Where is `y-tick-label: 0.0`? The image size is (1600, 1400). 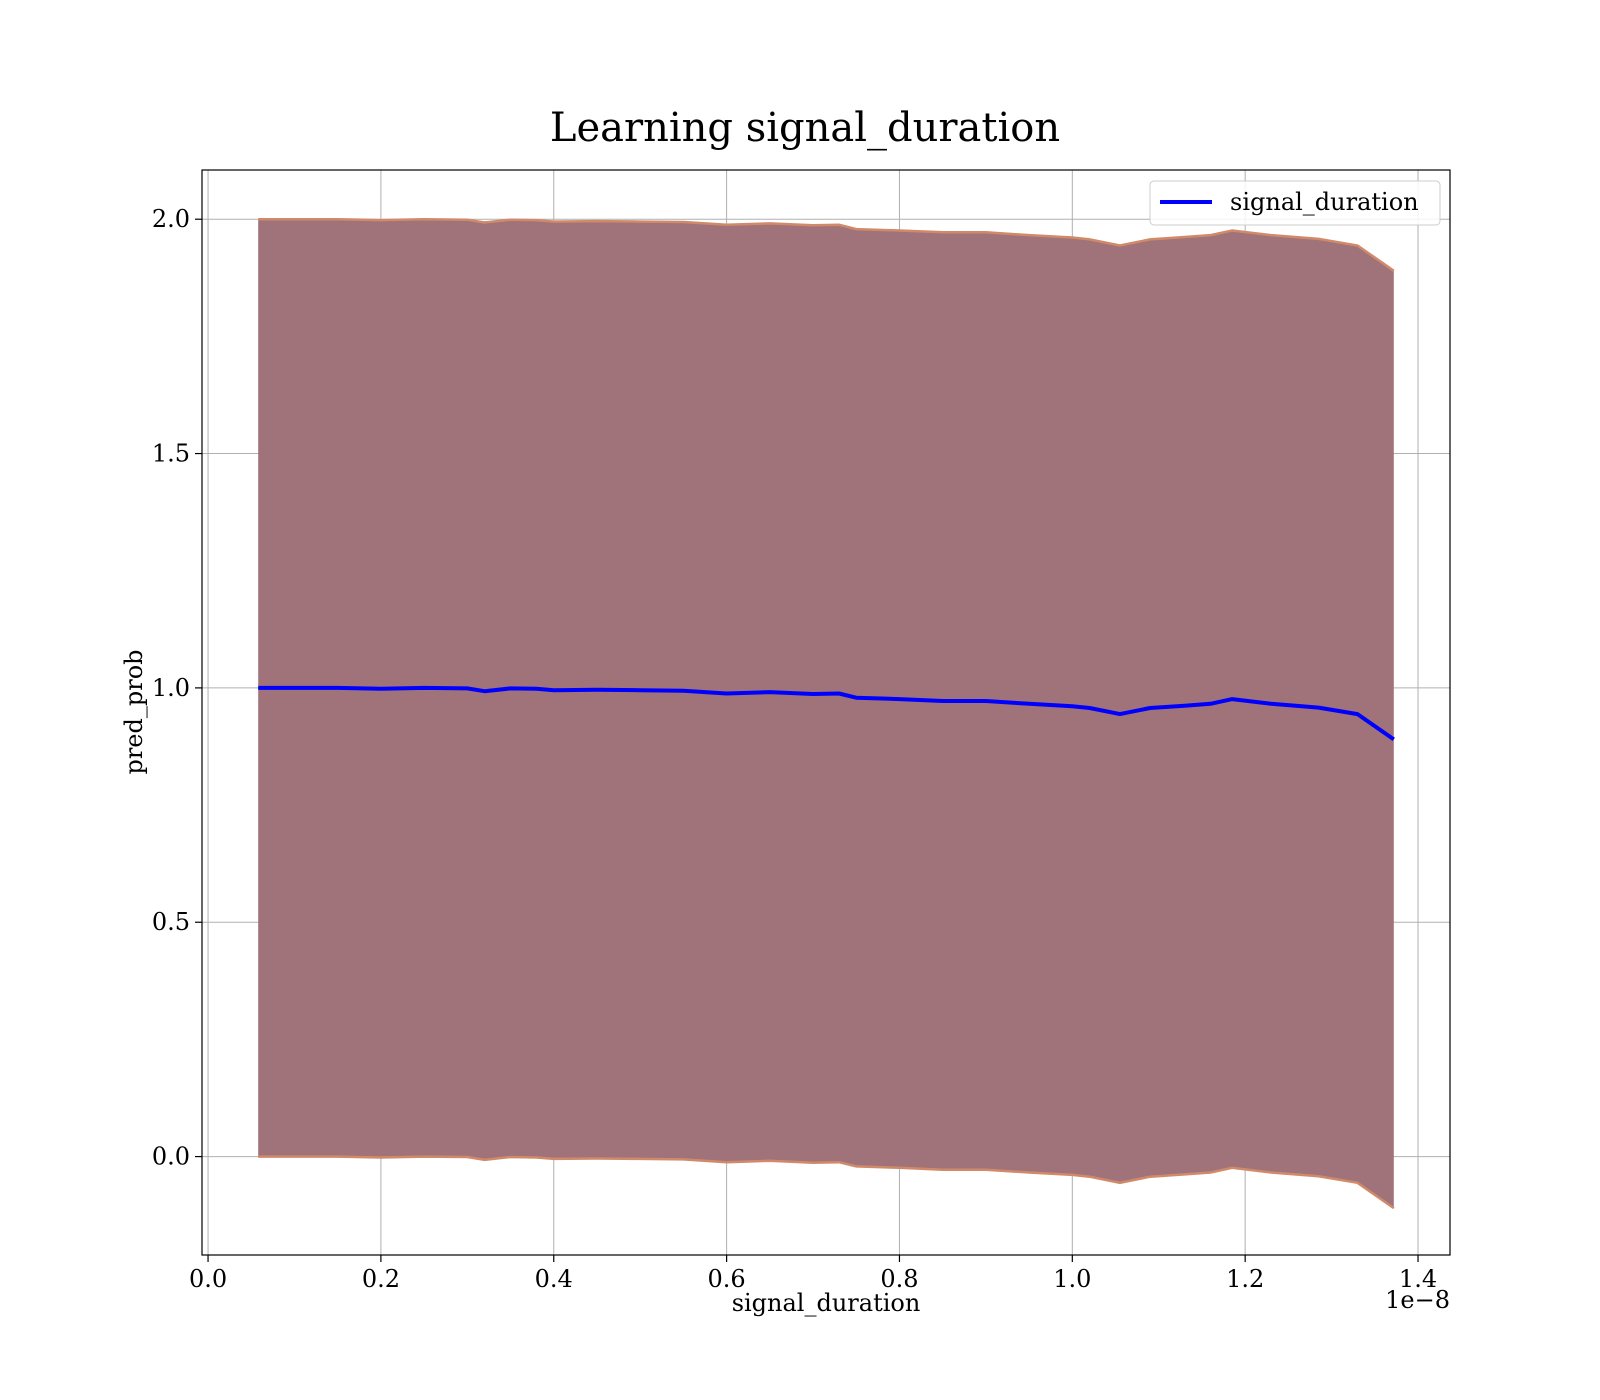 y-tick-label: 0.0 is located at coordinates (171, 1157).